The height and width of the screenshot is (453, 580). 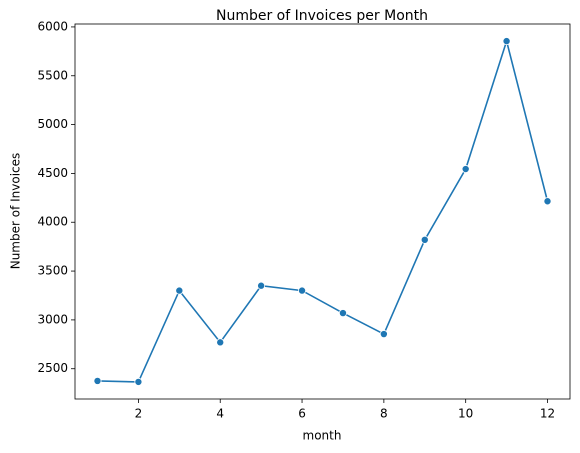 What do you see at coordinates (384, 414) in the screenshot?
I see `x-tick-label: 8` at bounding box center [384, 414].